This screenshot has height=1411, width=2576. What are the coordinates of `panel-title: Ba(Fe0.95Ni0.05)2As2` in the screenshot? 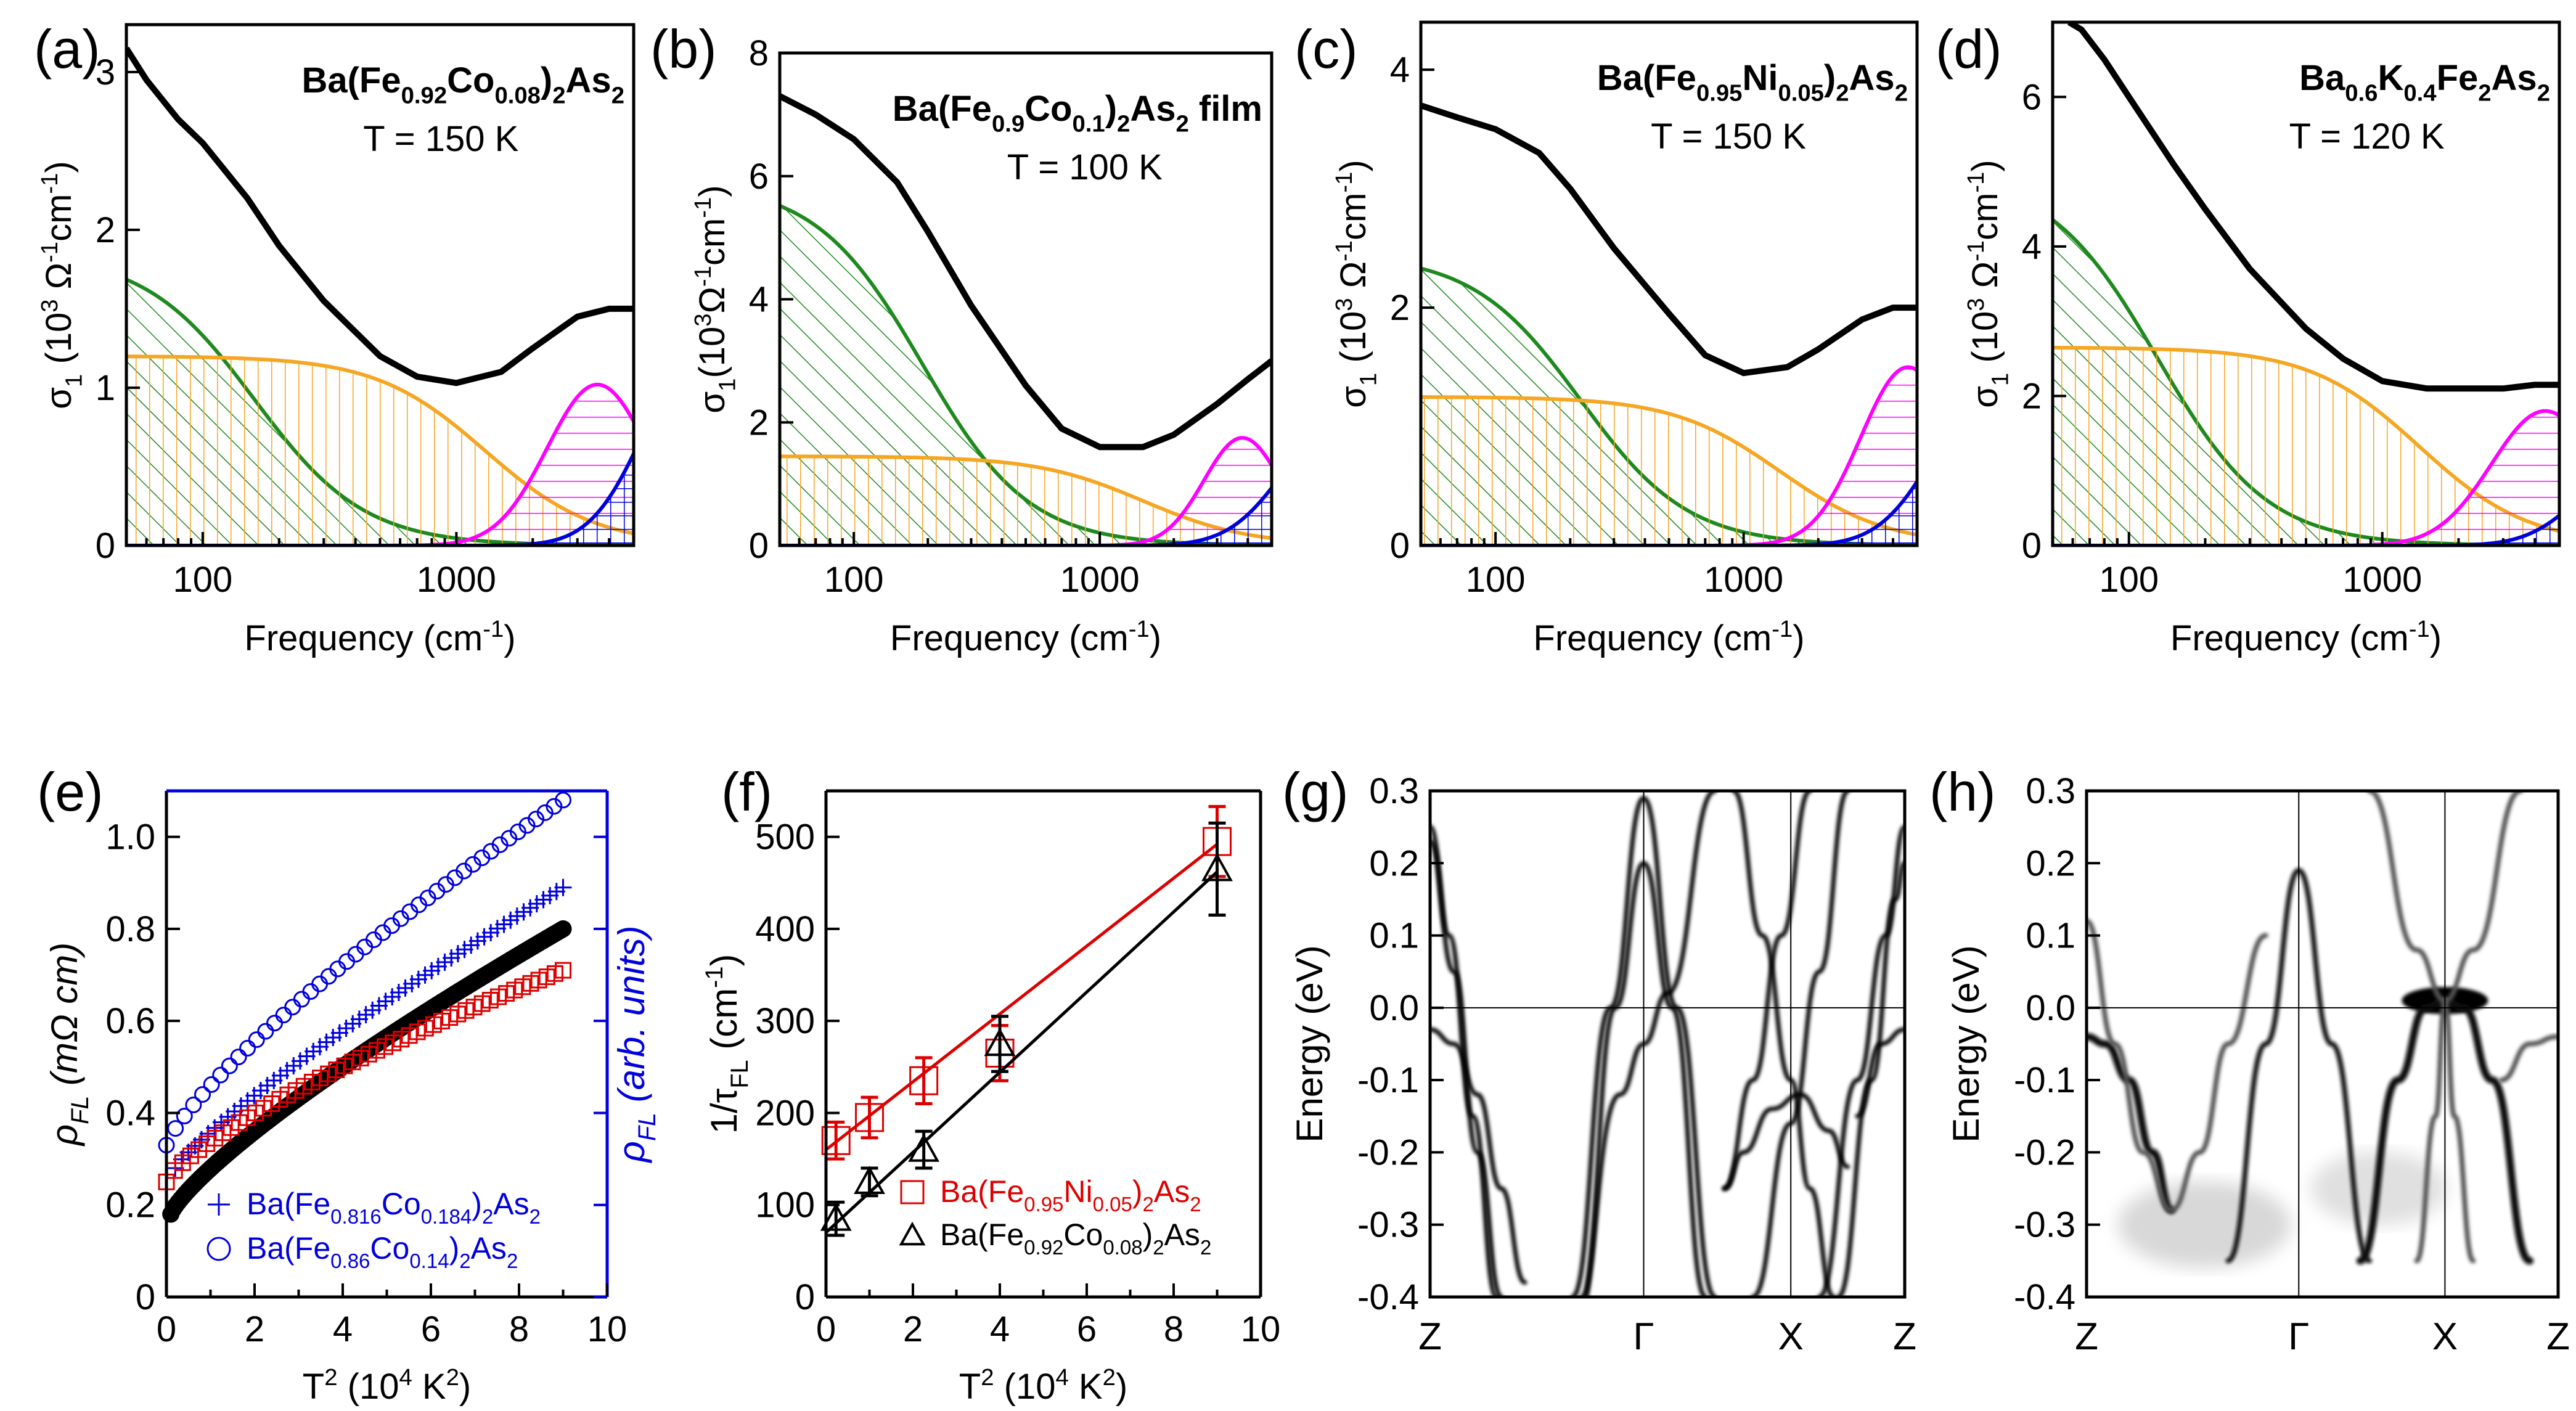 It's located at (1752, 82).